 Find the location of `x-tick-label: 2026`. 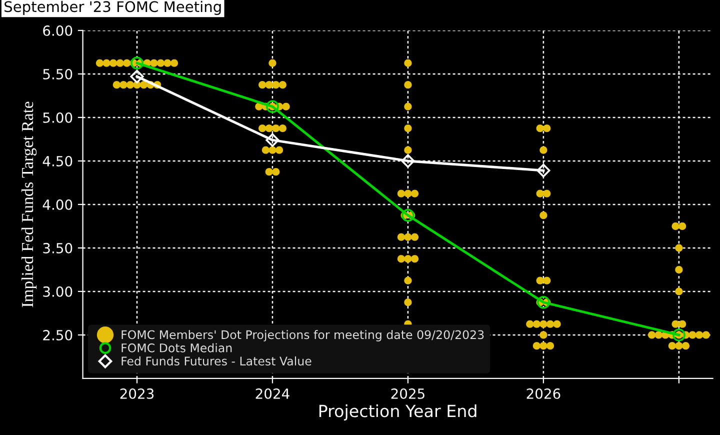

x-tick-label: 2026 is located at coordinates (543, 393).